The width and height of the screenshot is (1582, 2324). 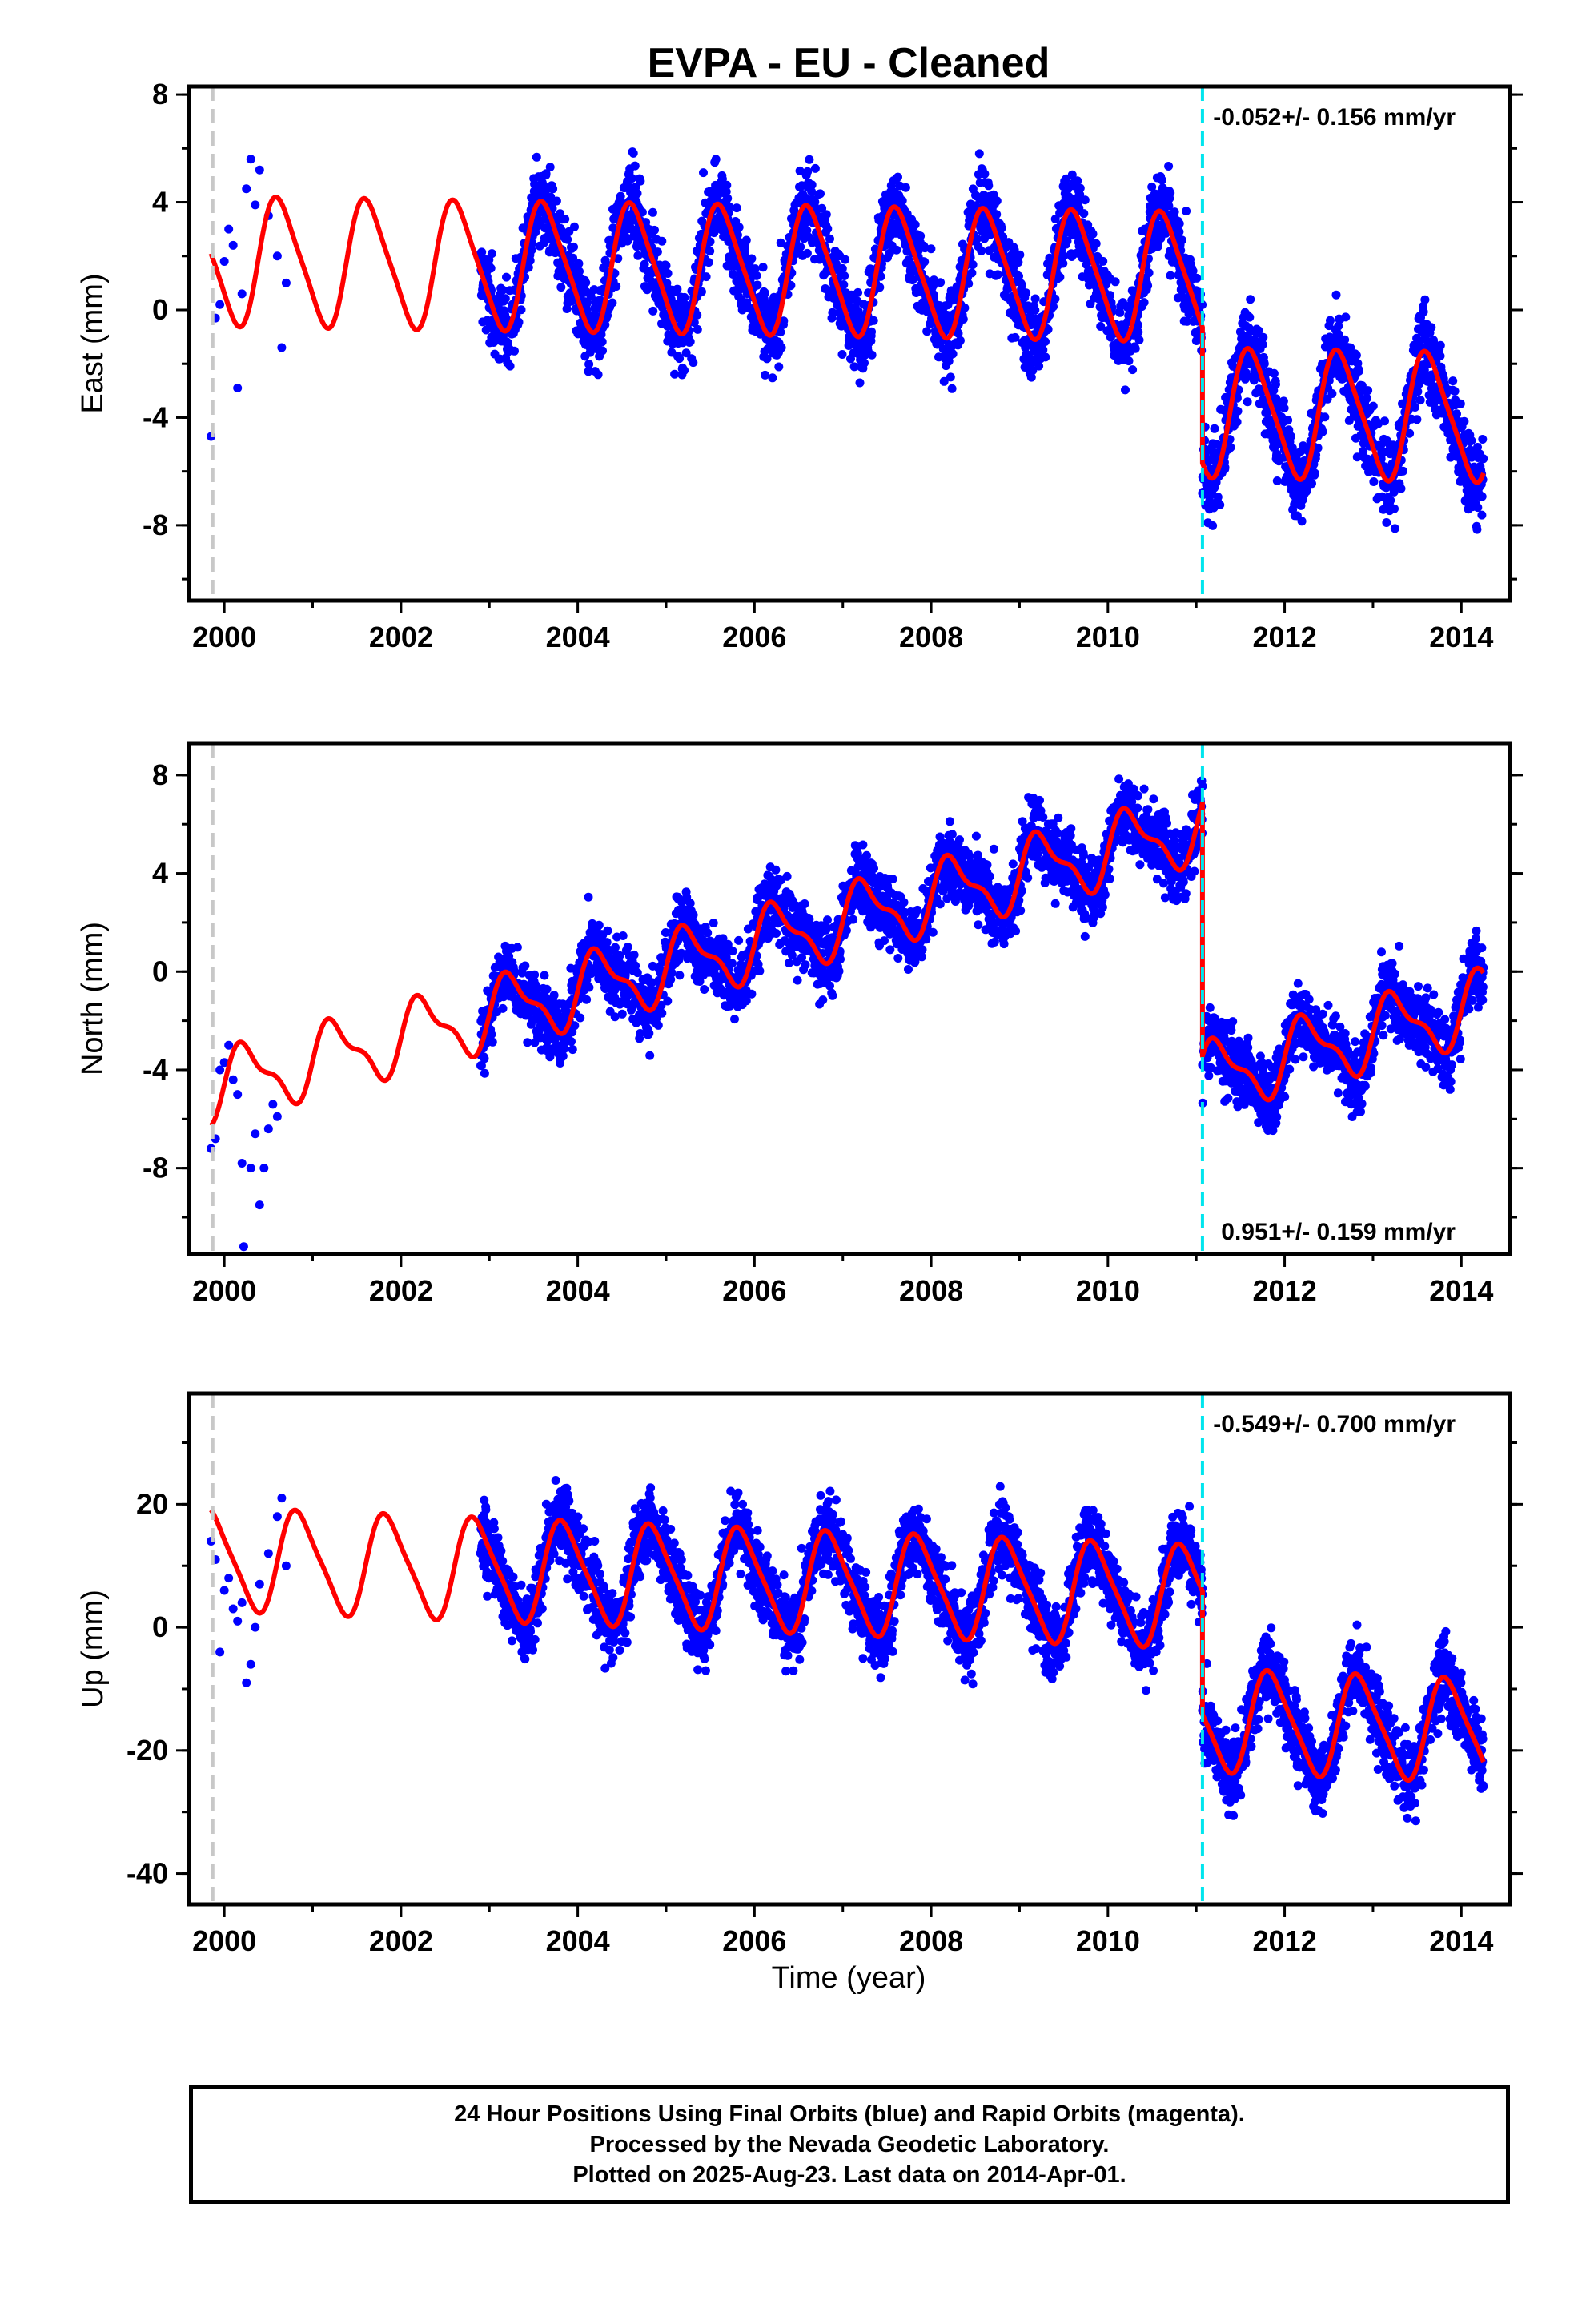 What do you see at coordinates (754, 637) in the screenshot?
I see `x-tick-label: 2006` at bounding box center [754, 637].